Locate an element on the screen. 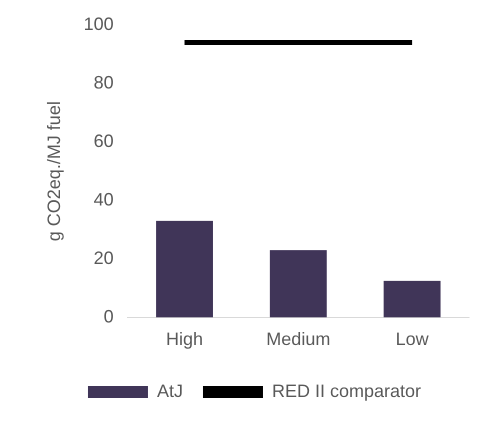  y-tick-label: 40 is located at coordinates (104, 199).